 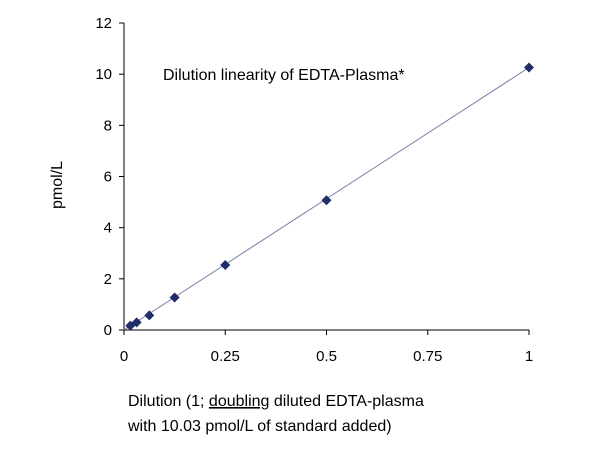 I want to click on y-tick-label: 4, so click(x=108, y=228).